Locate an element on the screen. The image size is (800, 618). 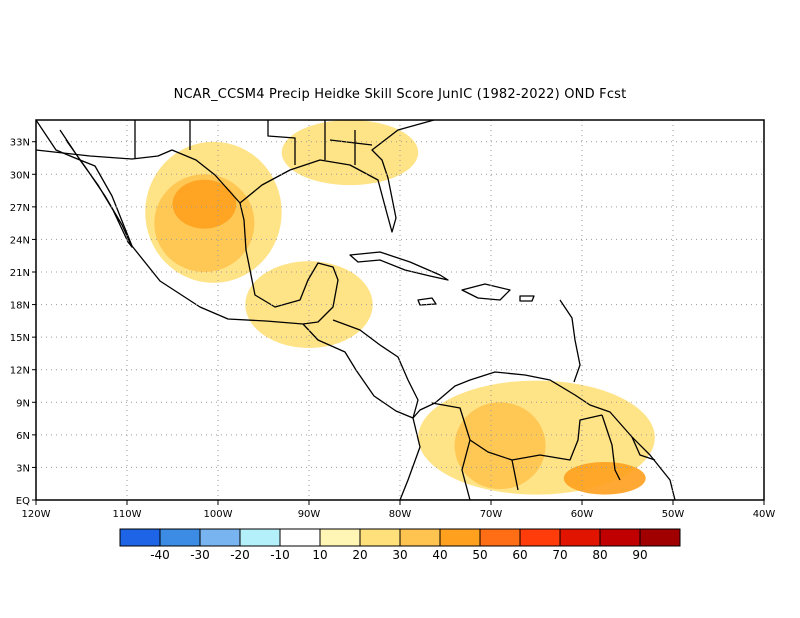
lat-tick-label: 12N is located at coordinates (20, 371).